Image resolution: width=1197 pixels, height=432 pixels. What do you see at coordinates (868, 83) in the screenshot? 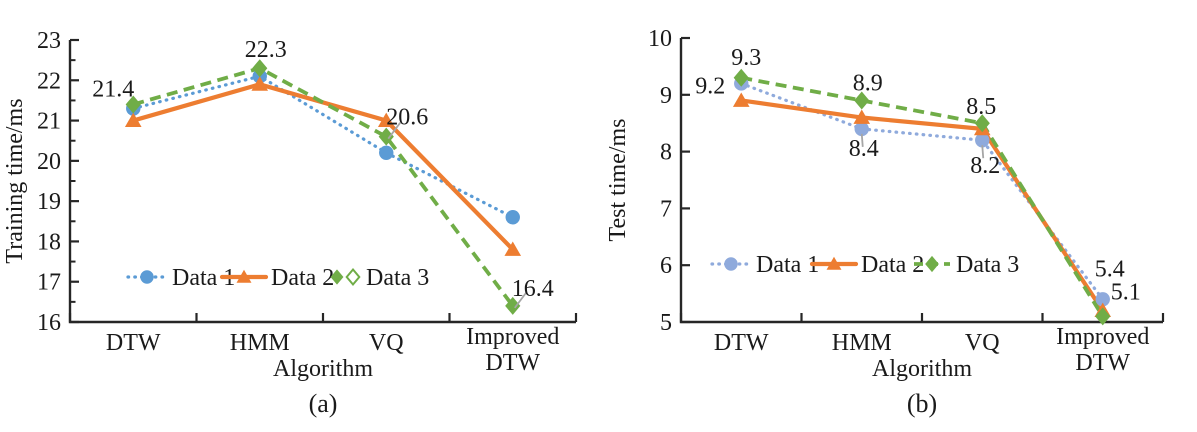
I see `annotation-label: 8.9` at bounding box center [868, 83].